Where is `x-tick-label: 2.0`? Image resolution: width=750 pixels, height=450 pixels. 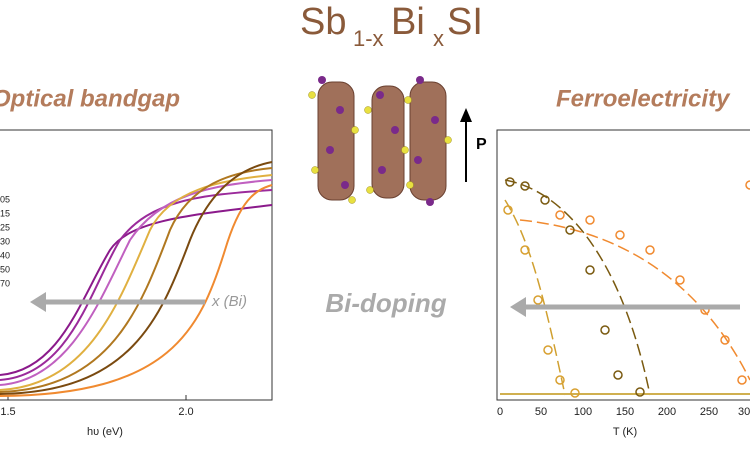 x-tick-label: 2.0 is located at coordinates (185, 412).